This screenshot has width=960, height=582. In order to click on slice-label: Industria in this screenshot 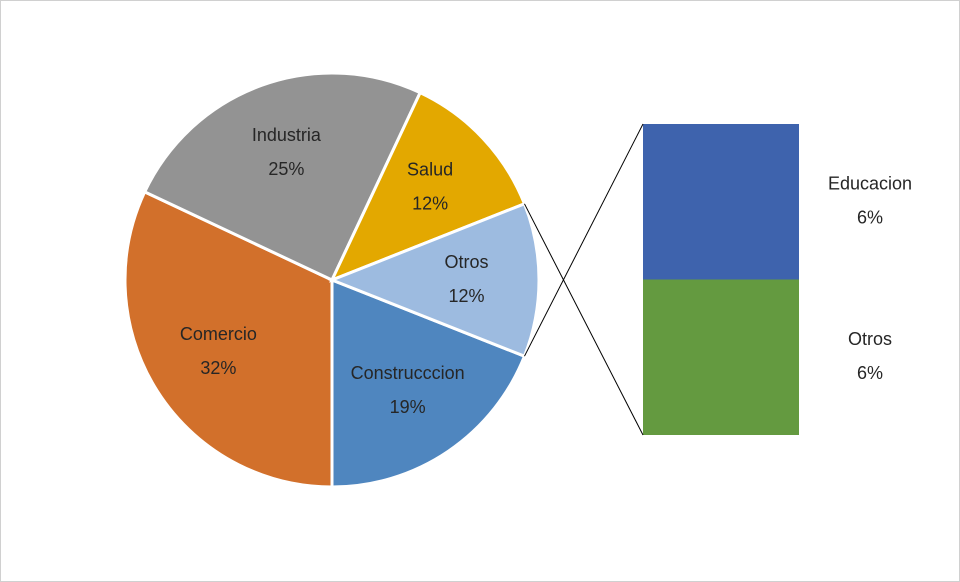, I will do `click(287, 135)`.